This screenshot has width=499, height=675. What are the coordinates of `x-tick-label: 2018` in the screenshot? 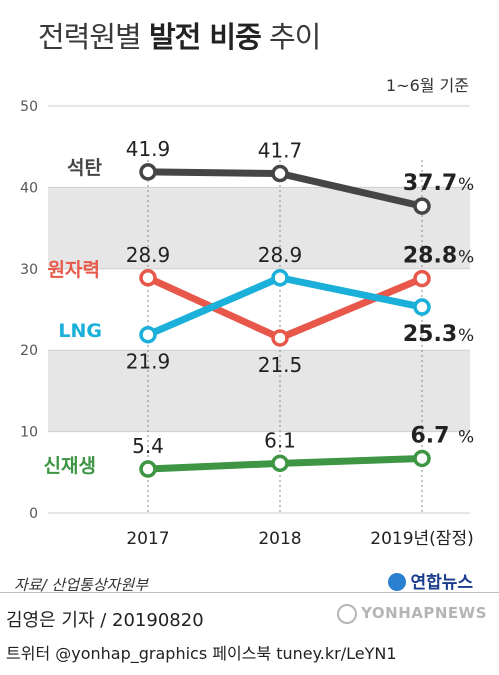 It's located at (279, 539).